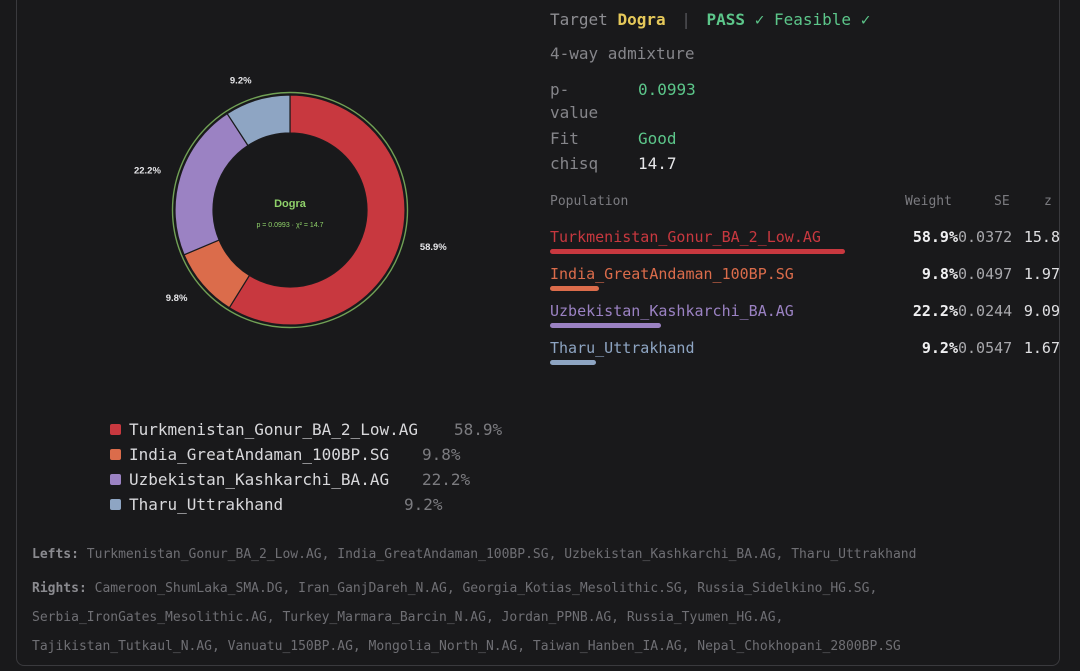 The image size is (1080, 671). I want to click on lefts-label: Lefts:, so click(55, 554).